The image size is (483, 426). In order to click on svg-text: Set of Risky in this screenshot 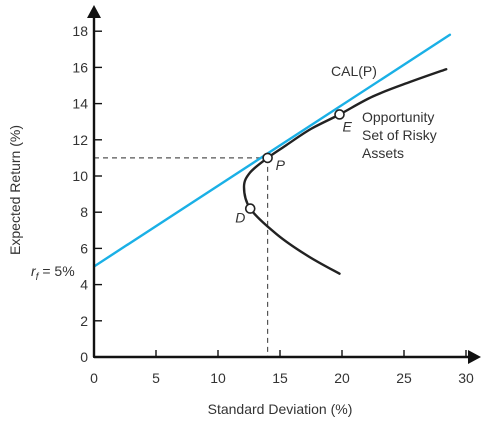, I will do `click(399, 135)`.